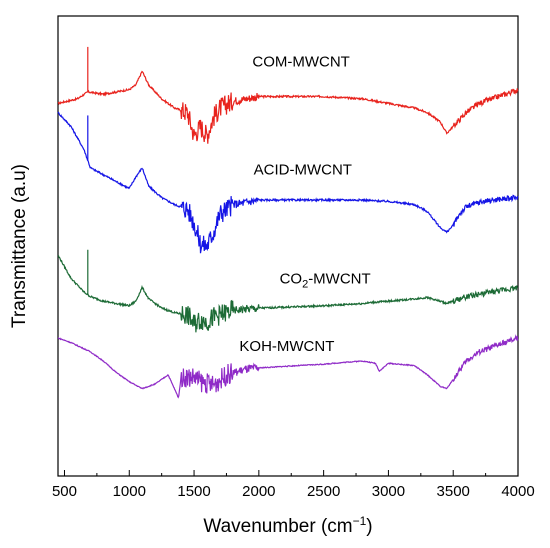 The height and width of the screenshot is (548, 550). What do you see at coordinates (129, 491) in the screenshot?
I see `x-tick-label: 1000` at bounding box center [129, 491].